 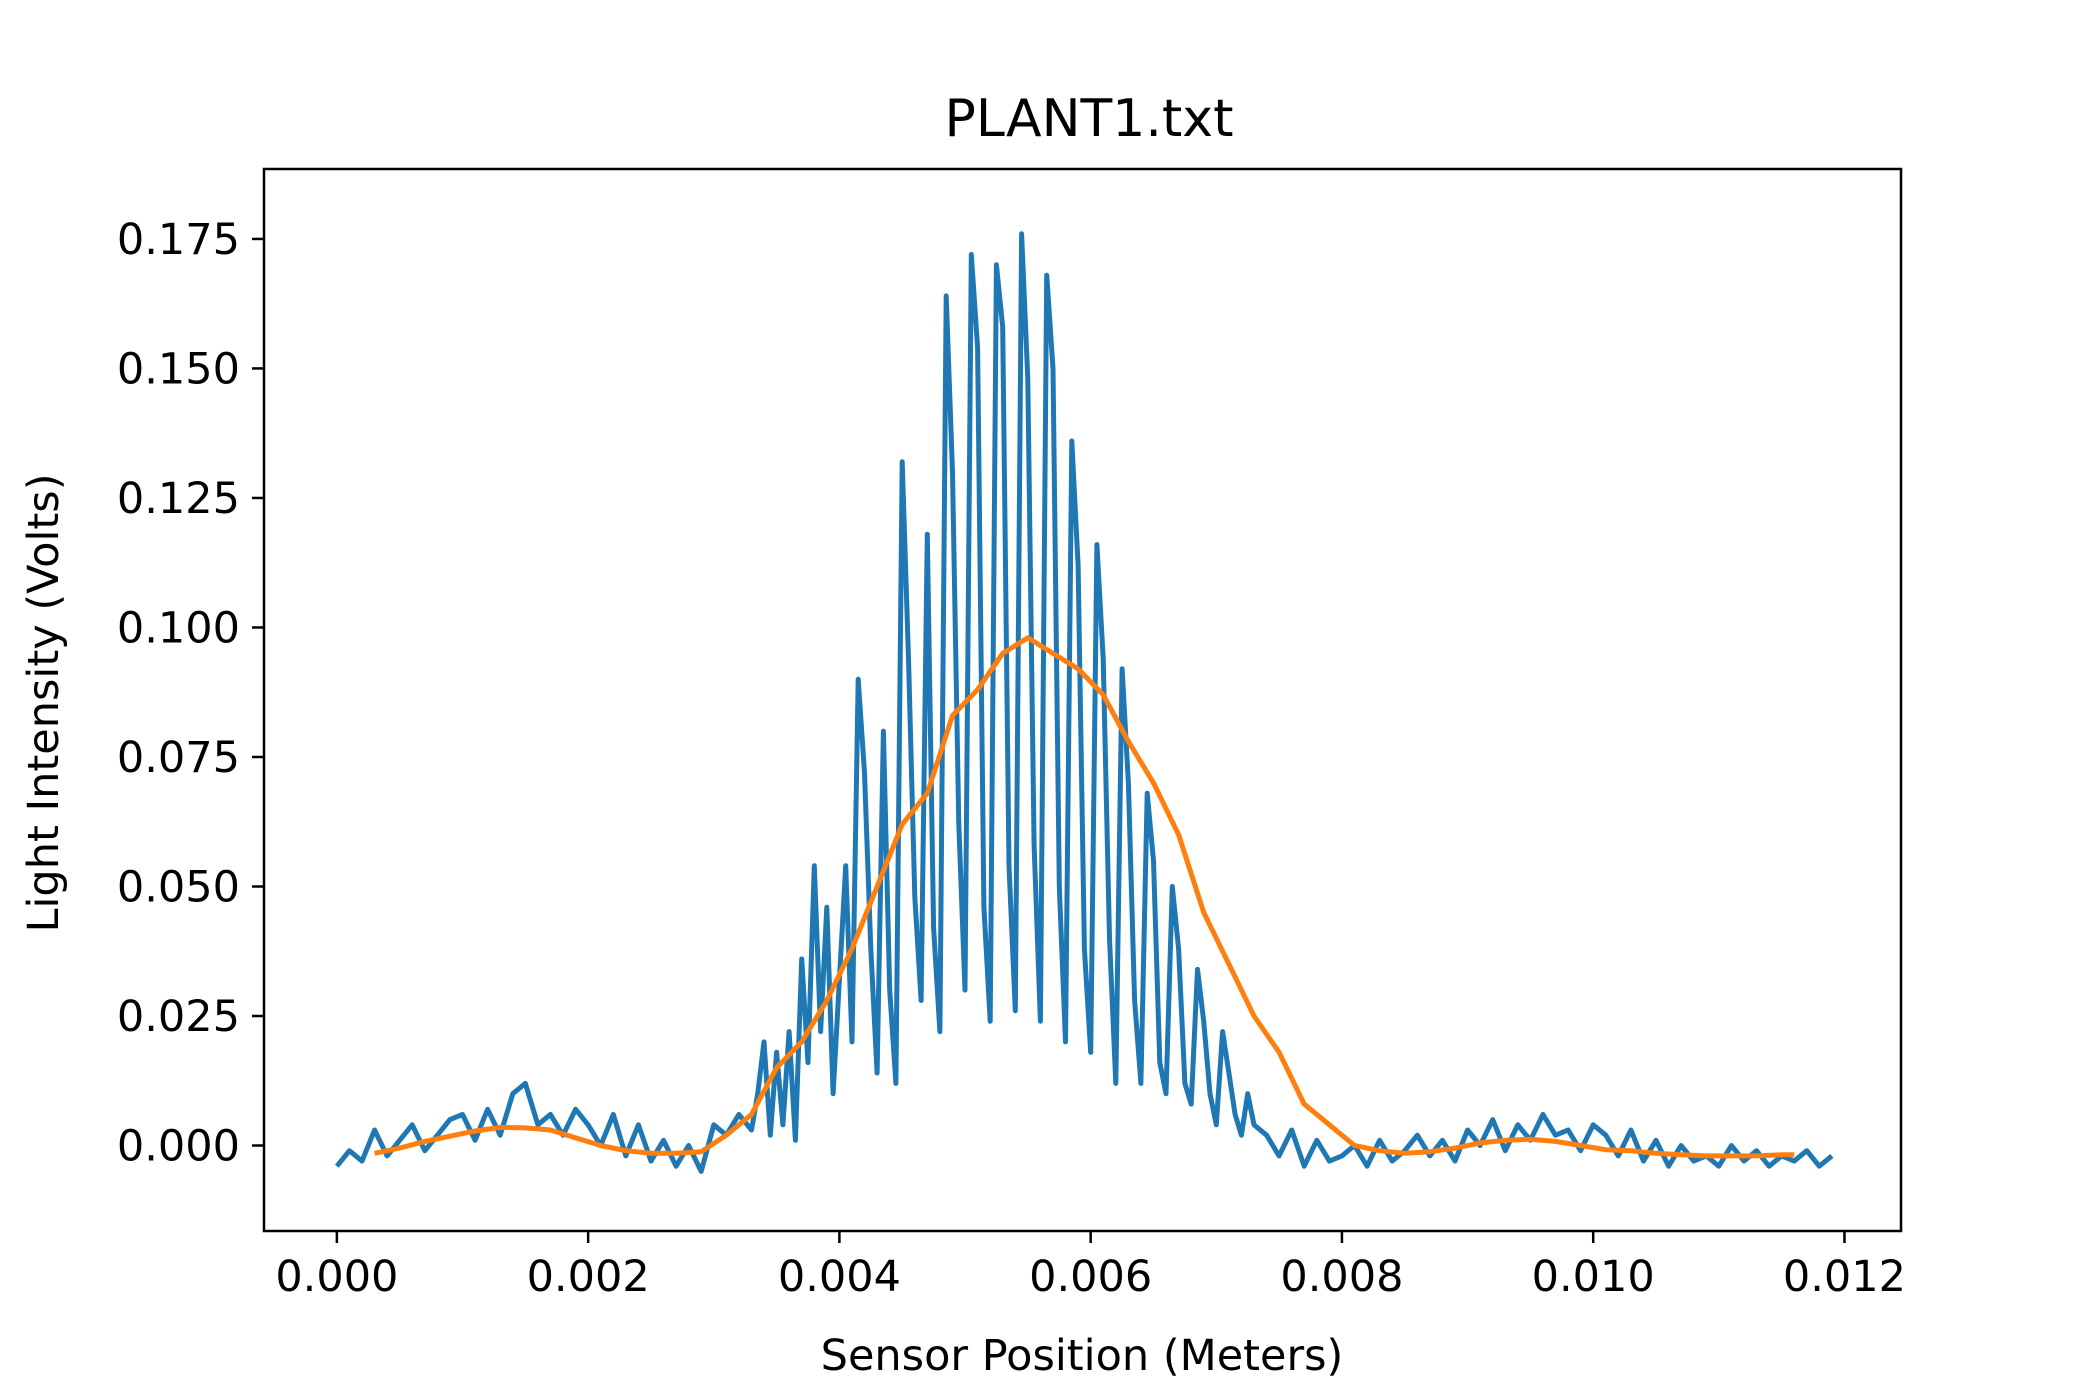 I want to click on x-axis: 0.000 0.002 0.004 0.006 0.008 0.010 0.012, so click(x=1090, y=1266).